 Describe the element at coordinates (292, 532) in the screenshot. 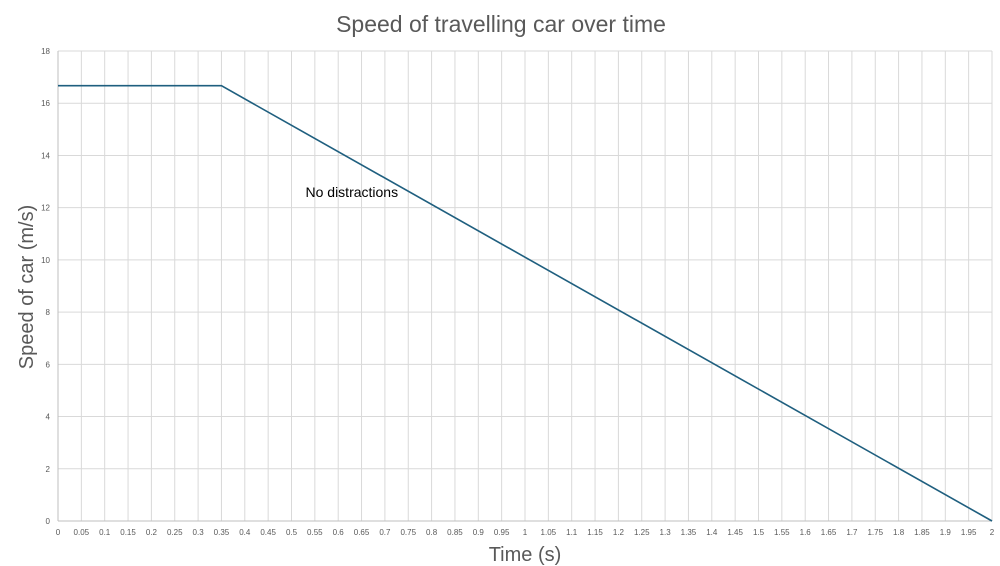

I see `x-tick-label: 0.5` at that location.